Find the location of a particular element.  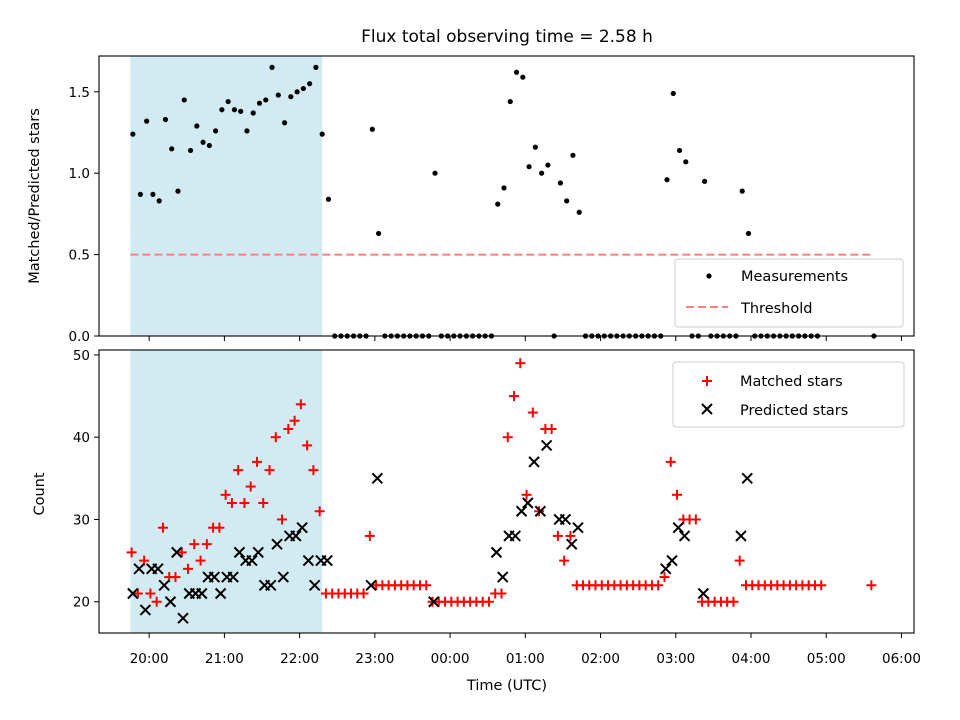

ratio-y-ticks: 0.0 0.5 1.0 1.5 is located at coordinates (84, 215).